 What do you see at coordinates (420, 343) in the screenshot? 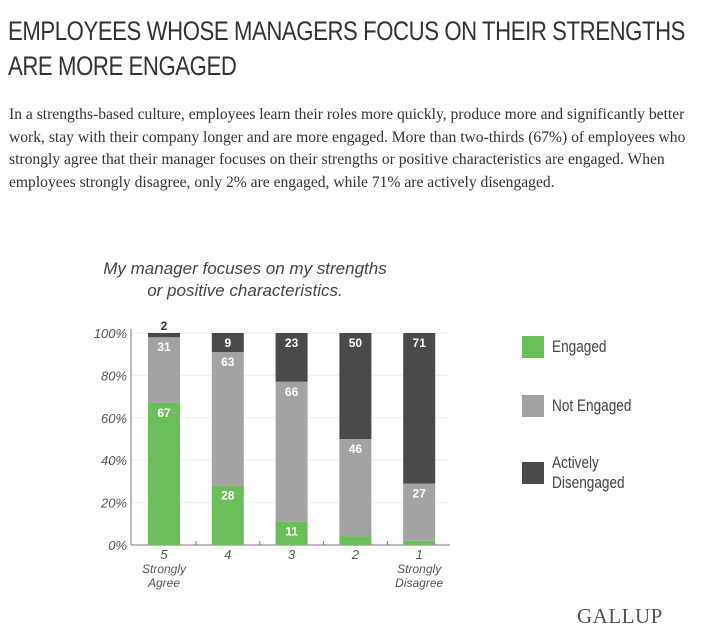
I see `data-label: 71` at bounding box center [420, 343].